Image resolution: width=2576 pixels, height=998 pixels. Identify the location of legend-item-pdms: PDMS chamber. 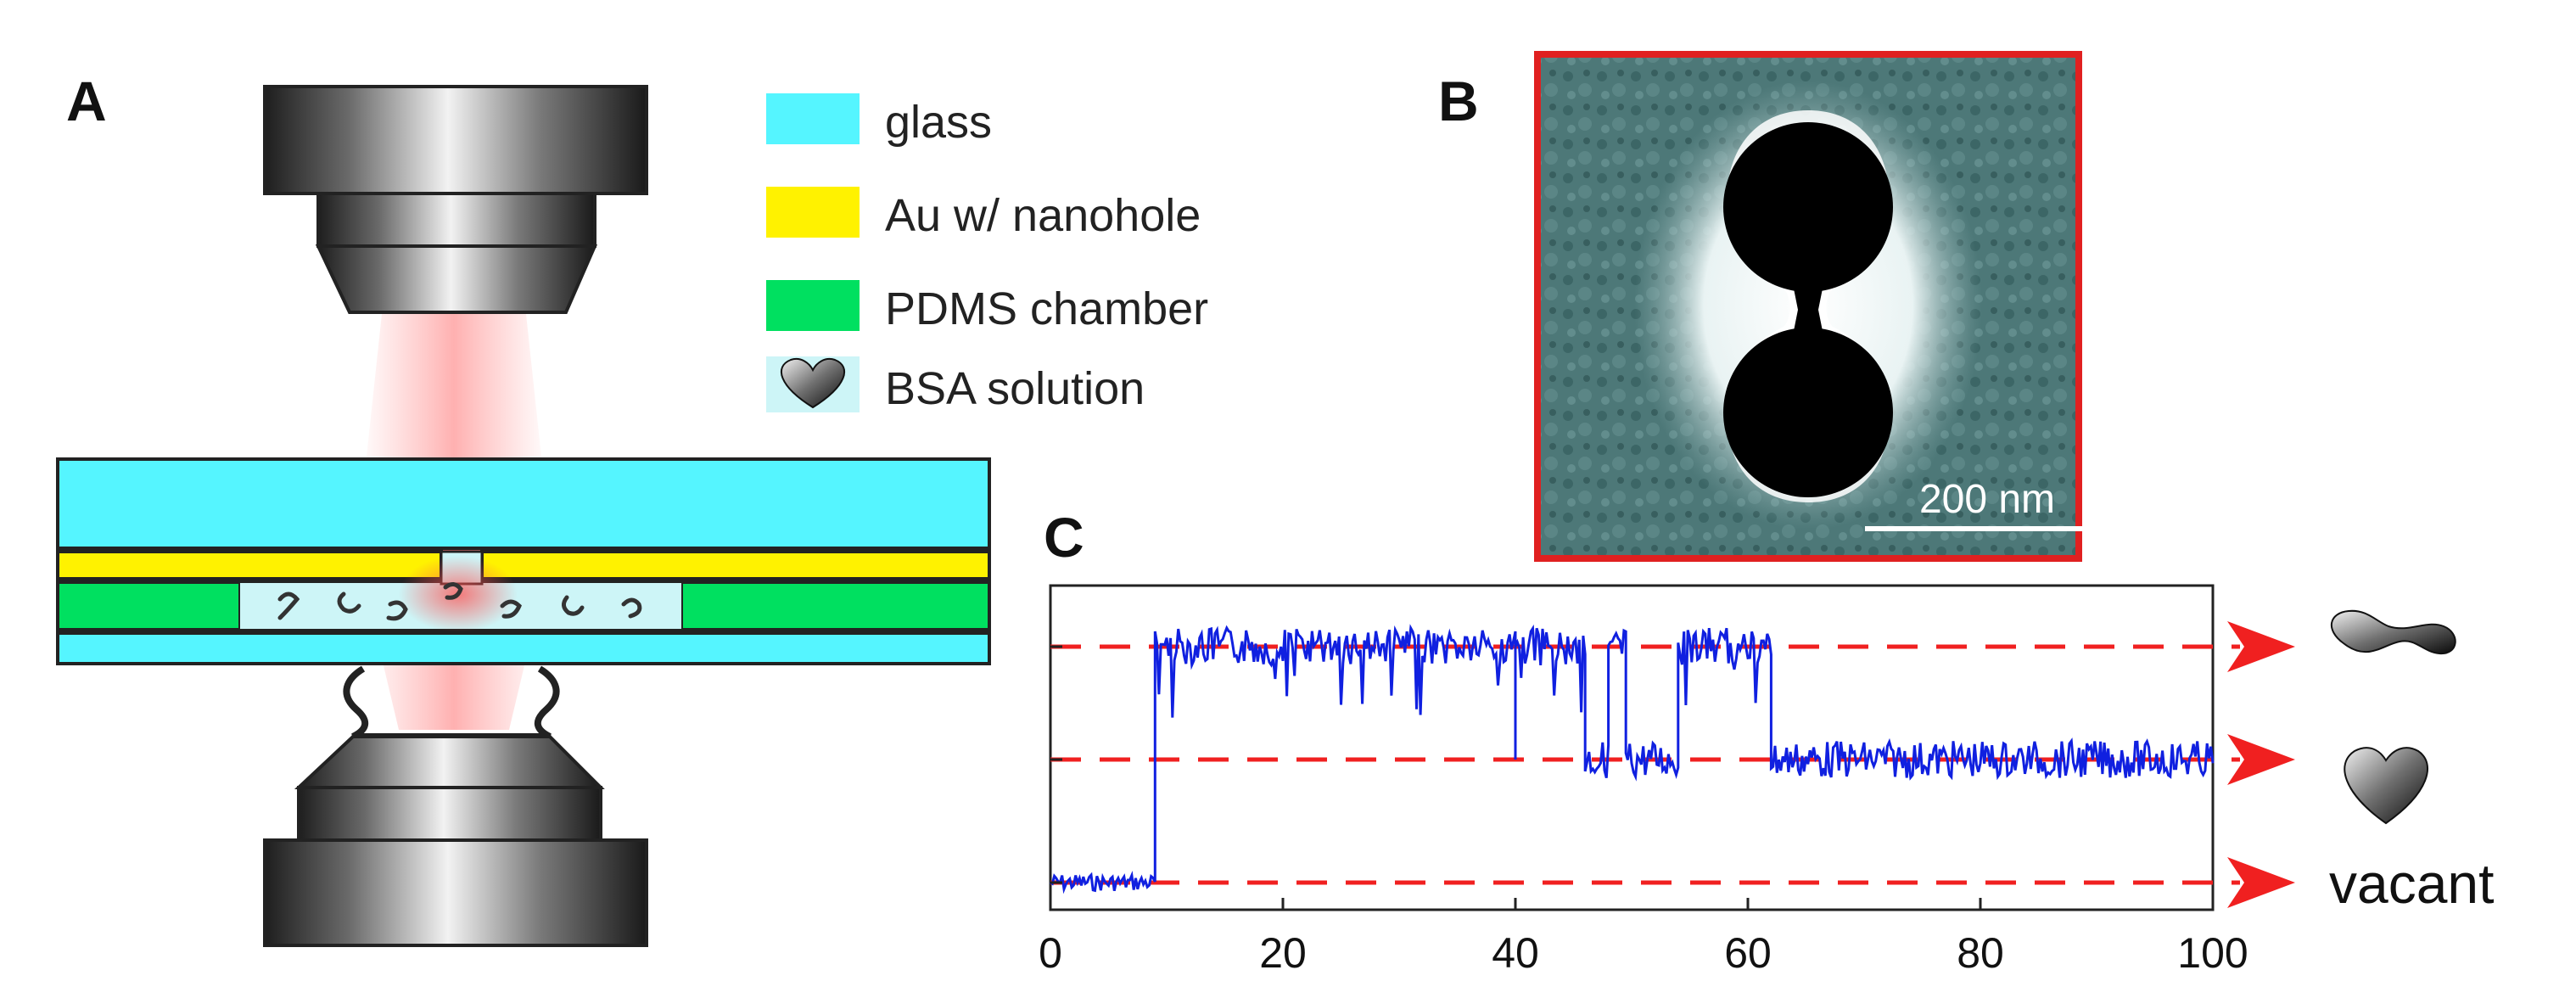
(987, 307).